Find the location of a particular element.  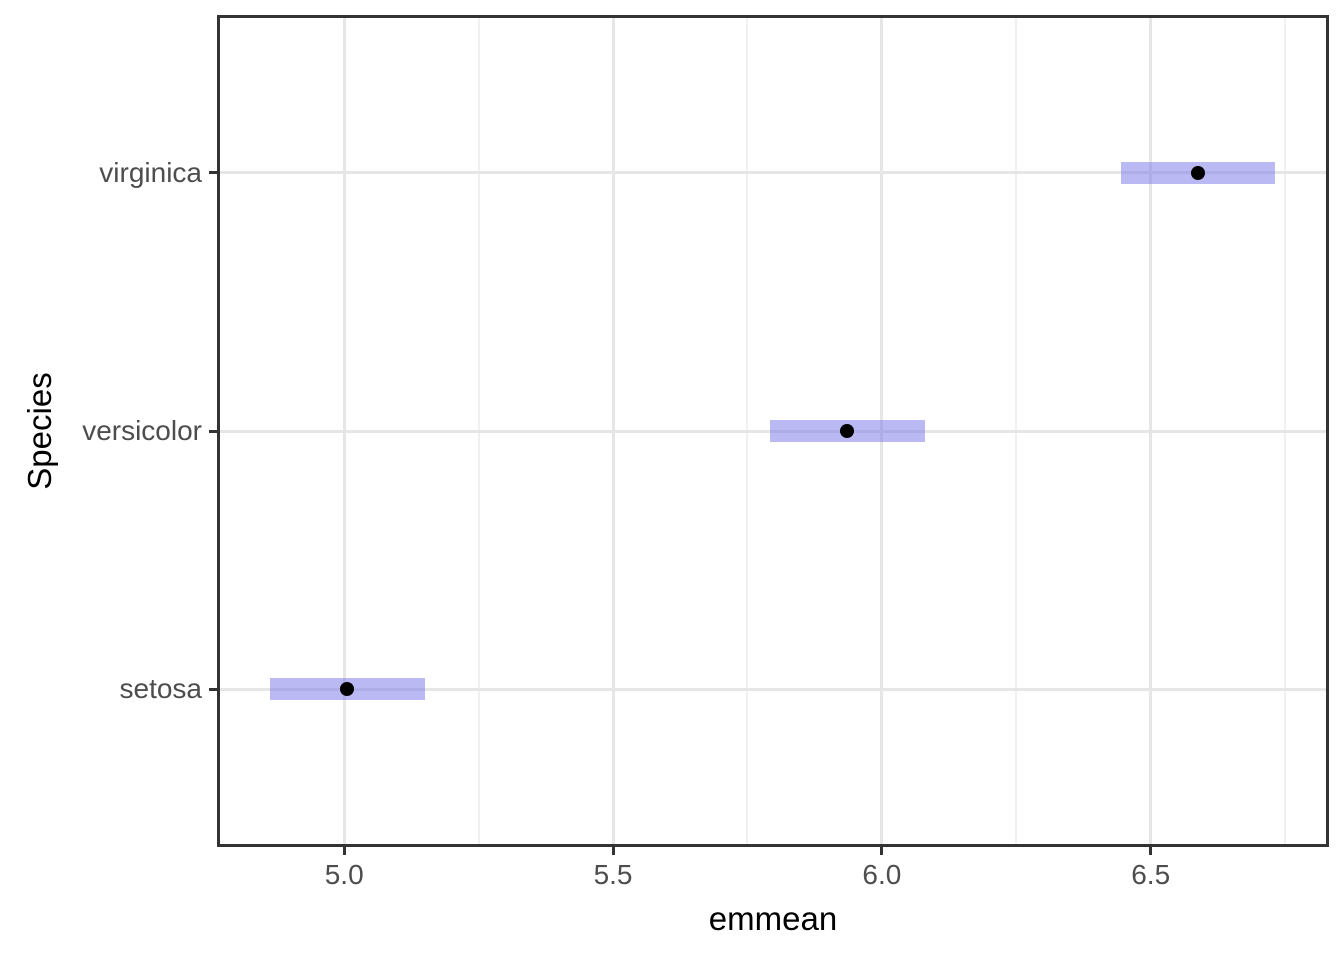

y-tick-label-setosa: setosa is located at coordinates (161, 689).